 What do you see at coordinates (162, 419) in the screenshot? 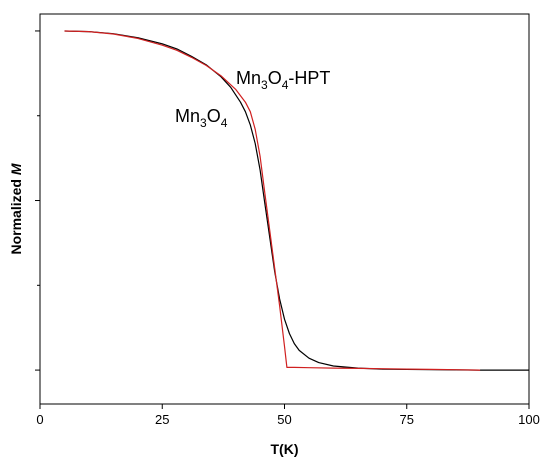
I see `x-tick-label: 25` at bounding box center [162, 419].